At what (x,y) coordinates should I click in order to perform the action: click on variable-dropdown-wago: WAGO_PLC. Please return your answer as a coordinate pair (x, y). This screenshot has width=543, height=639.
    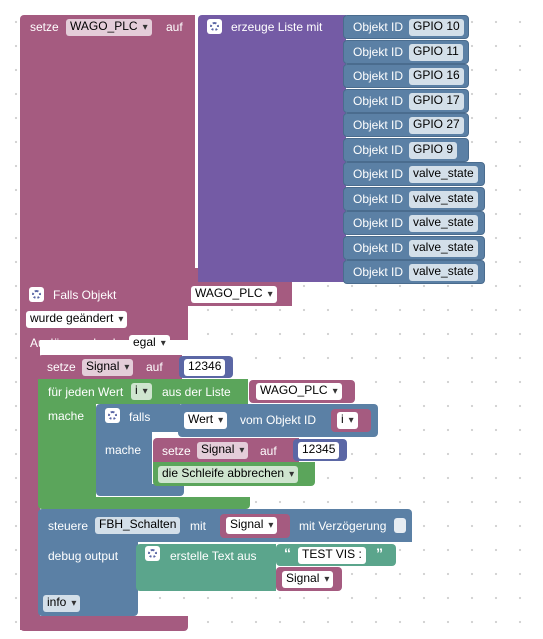
    Looking at the image, I should click on (109, 27).